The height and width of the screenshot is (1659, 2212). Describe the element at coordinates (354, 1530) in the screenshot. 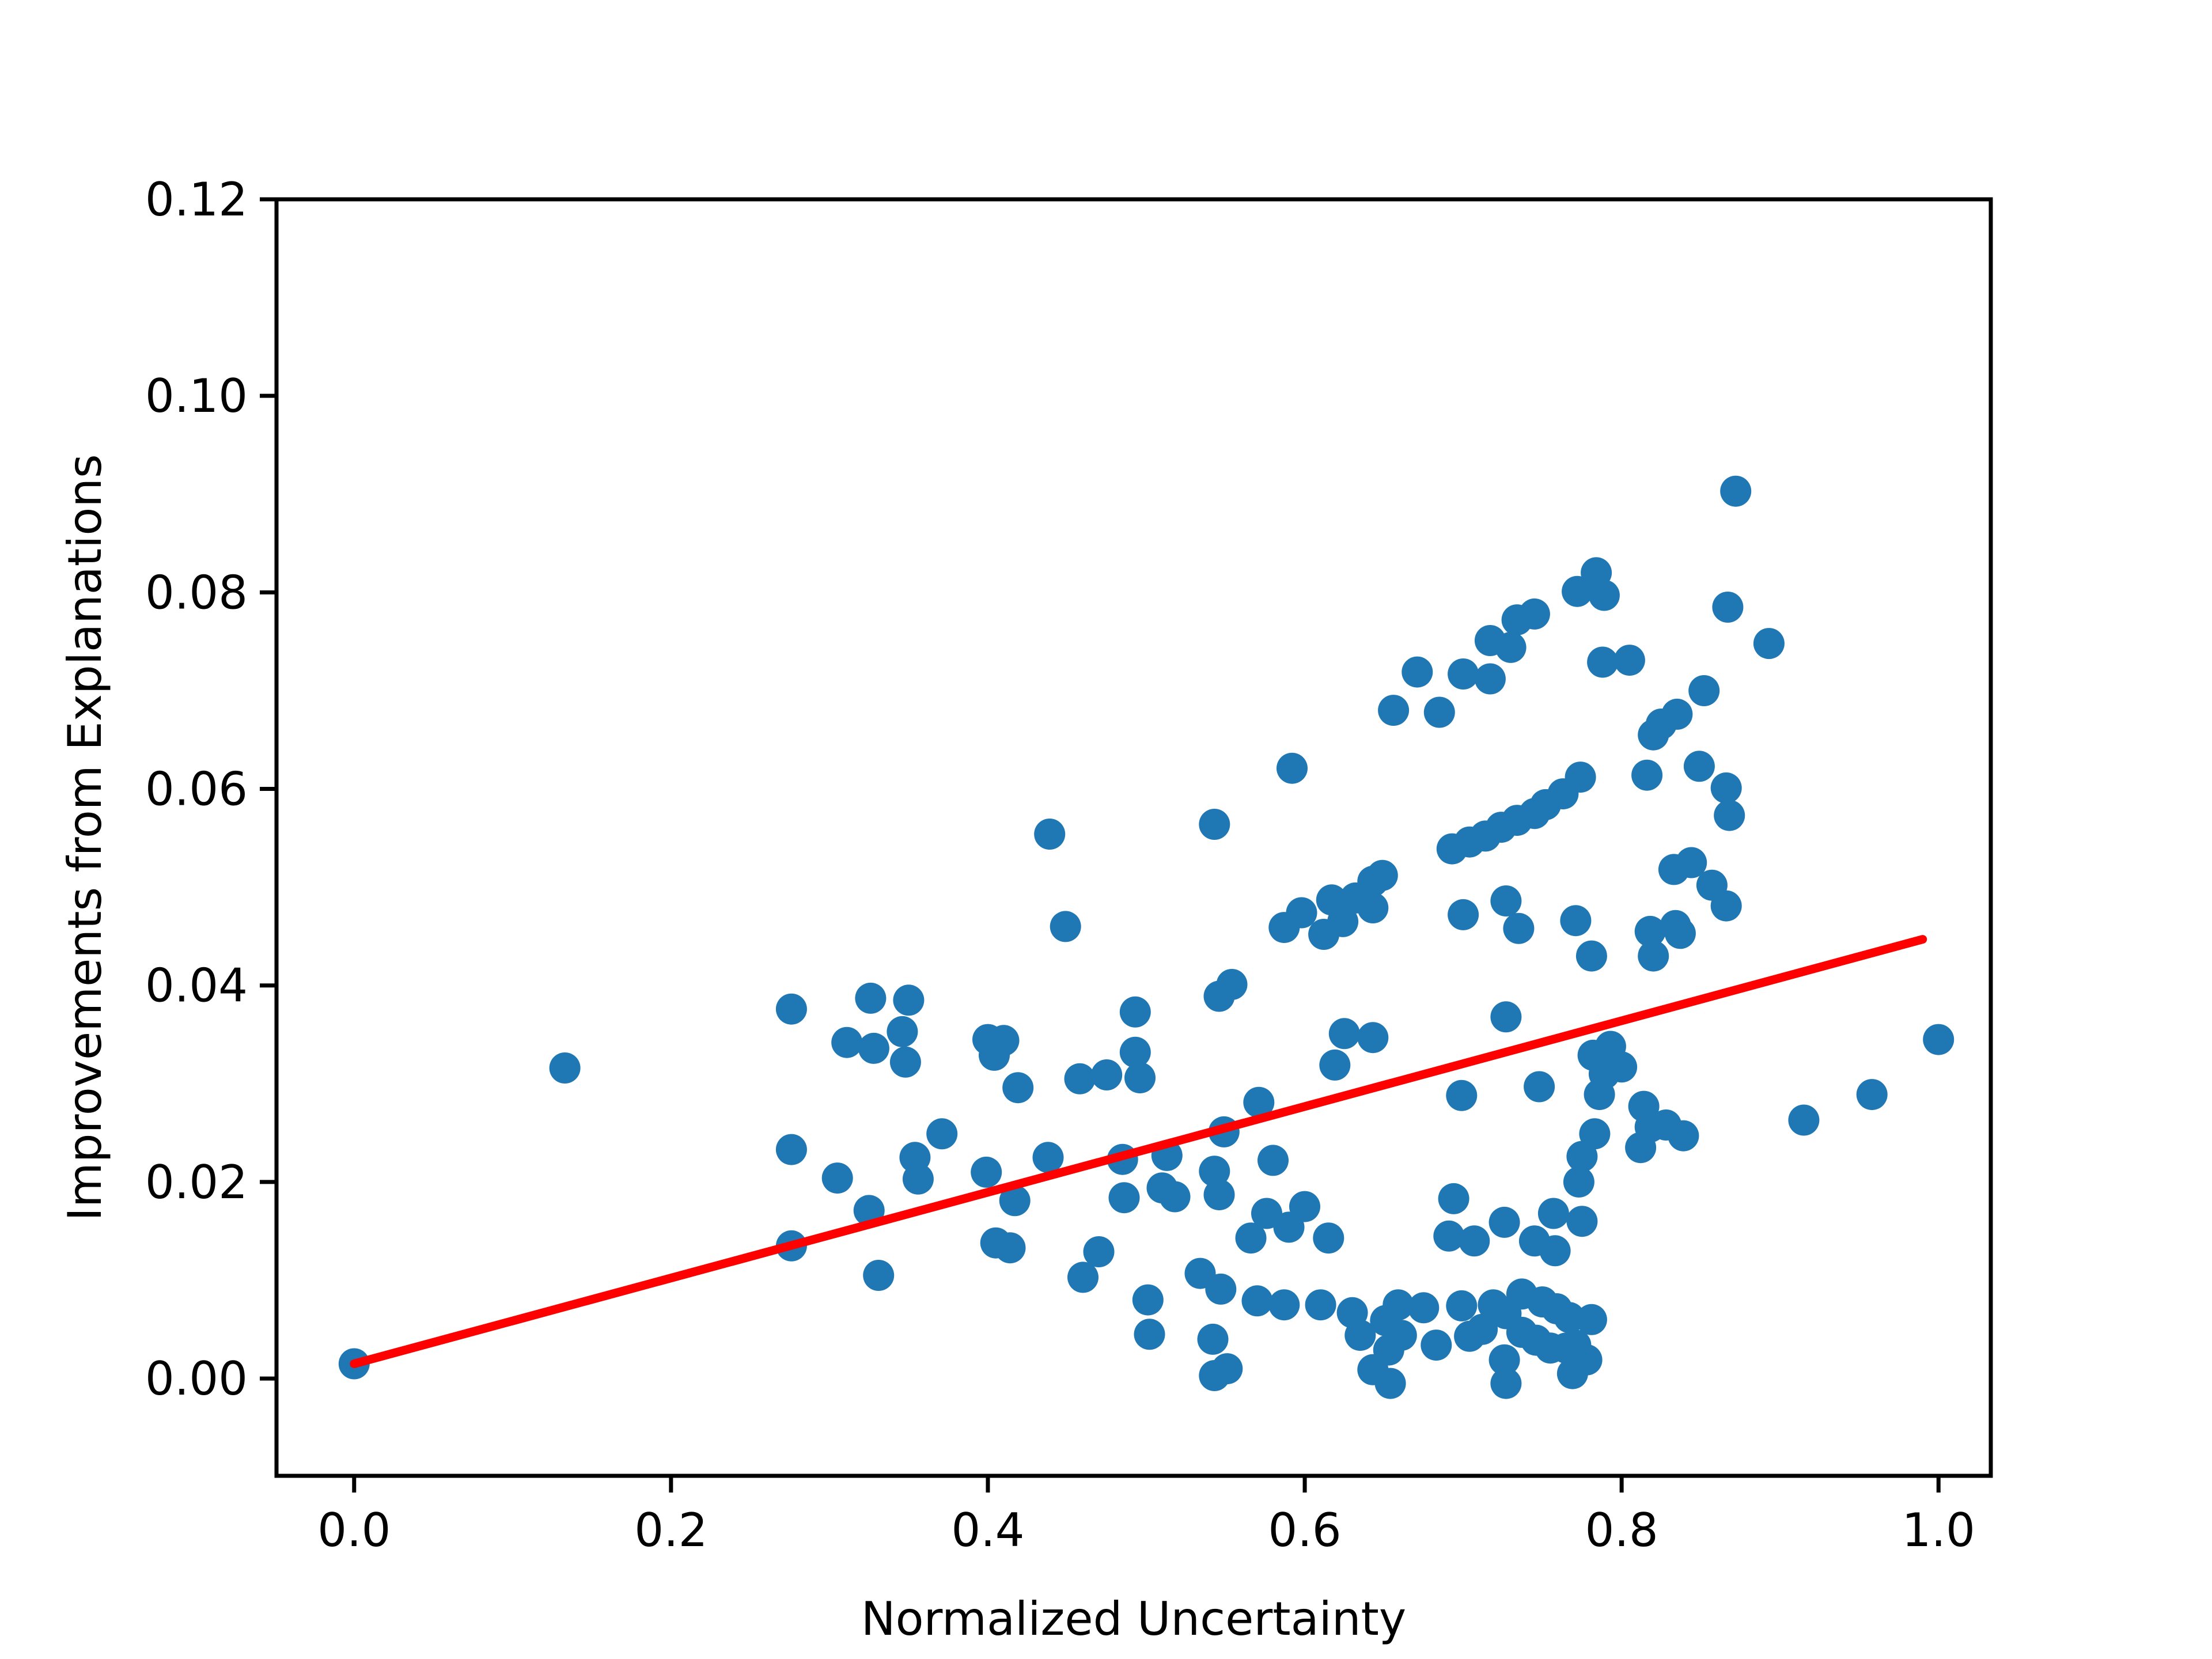

I see `x-tick-label: 0.0` at that location.